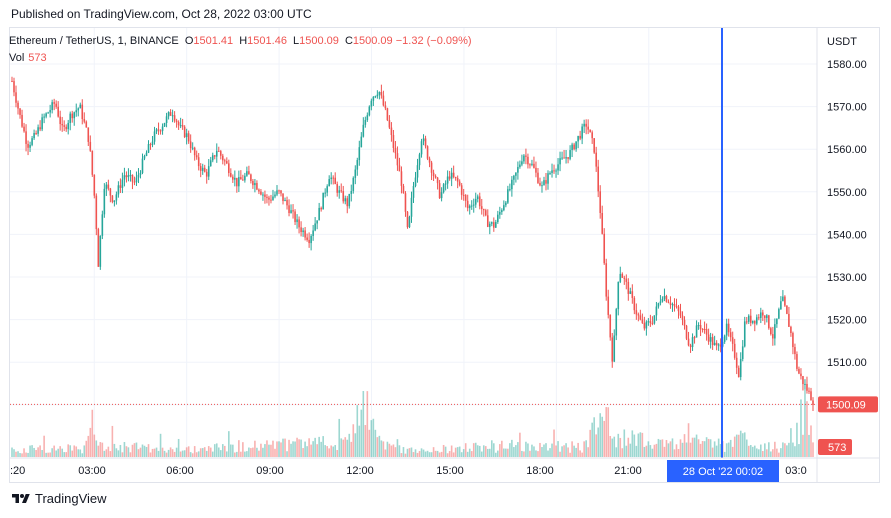 This screenshot has height=518, width=891. I want to click on tradingview-logo-icon, so click(21, 499).